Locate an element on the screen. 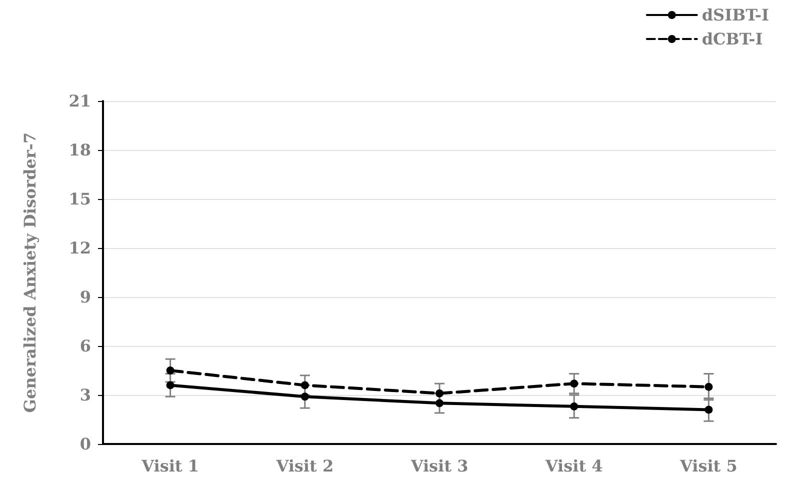 Image resolution: width=794 pixels, height=491 pixels. y-tick-label: 15 is located at coordinates (79, 199).